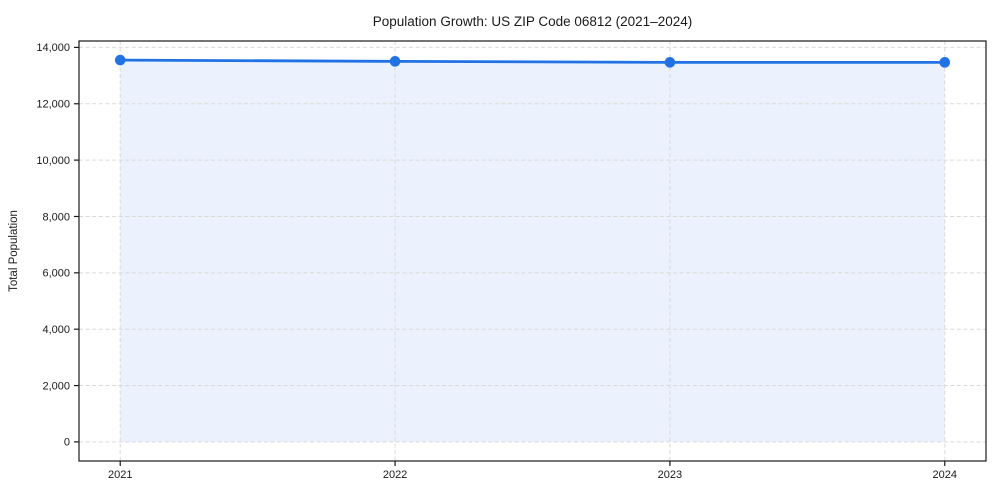 Image resolution: width=1000 pixels, height=500 pixels. I want to click on y-tick-label: 6,000, so click(56, 274).